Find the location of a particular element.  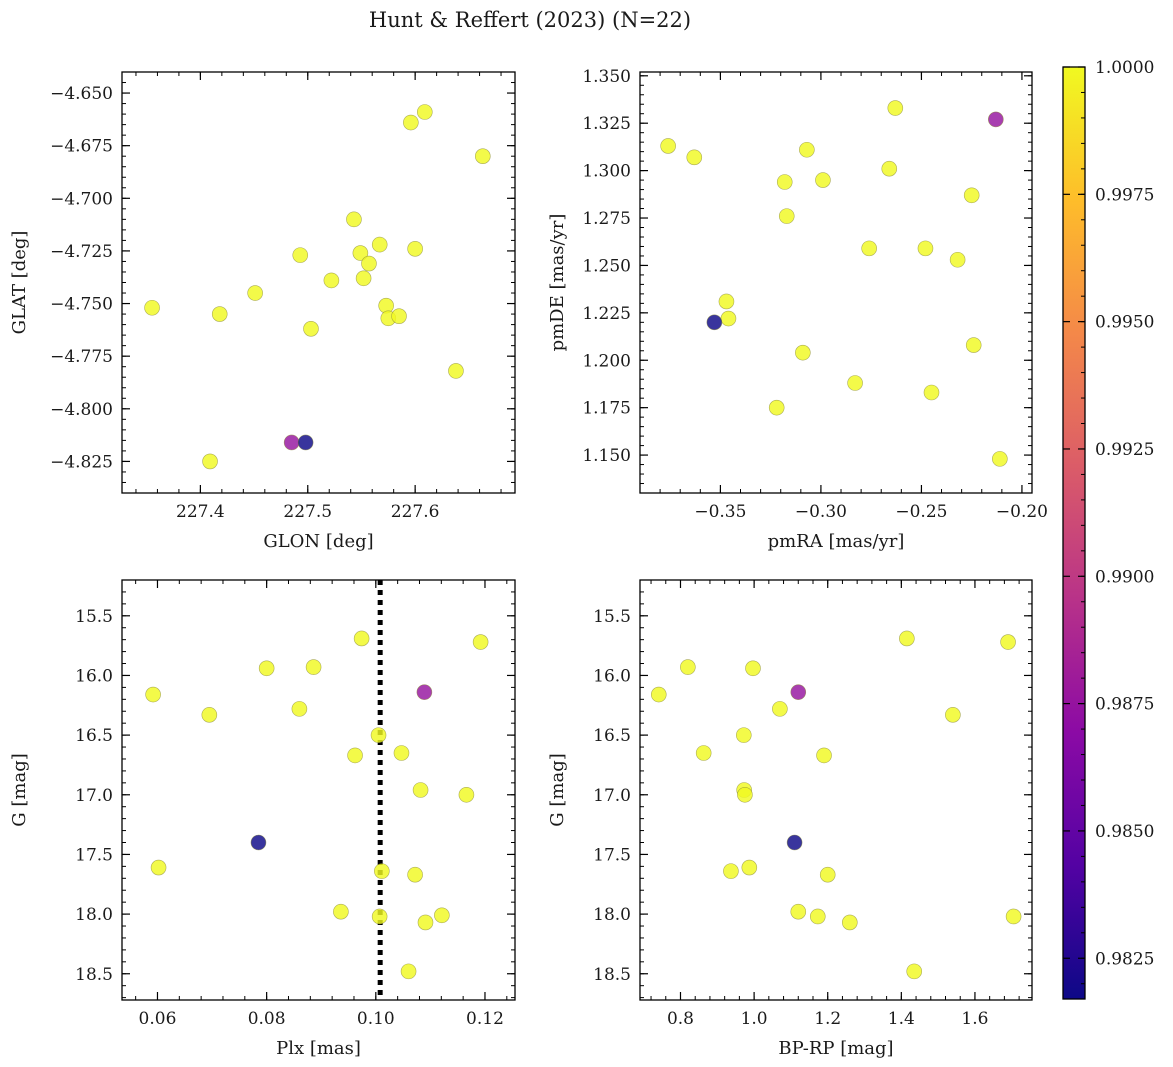

x-axis-label: Plx [mas] is located at coordinates (318, 1048).